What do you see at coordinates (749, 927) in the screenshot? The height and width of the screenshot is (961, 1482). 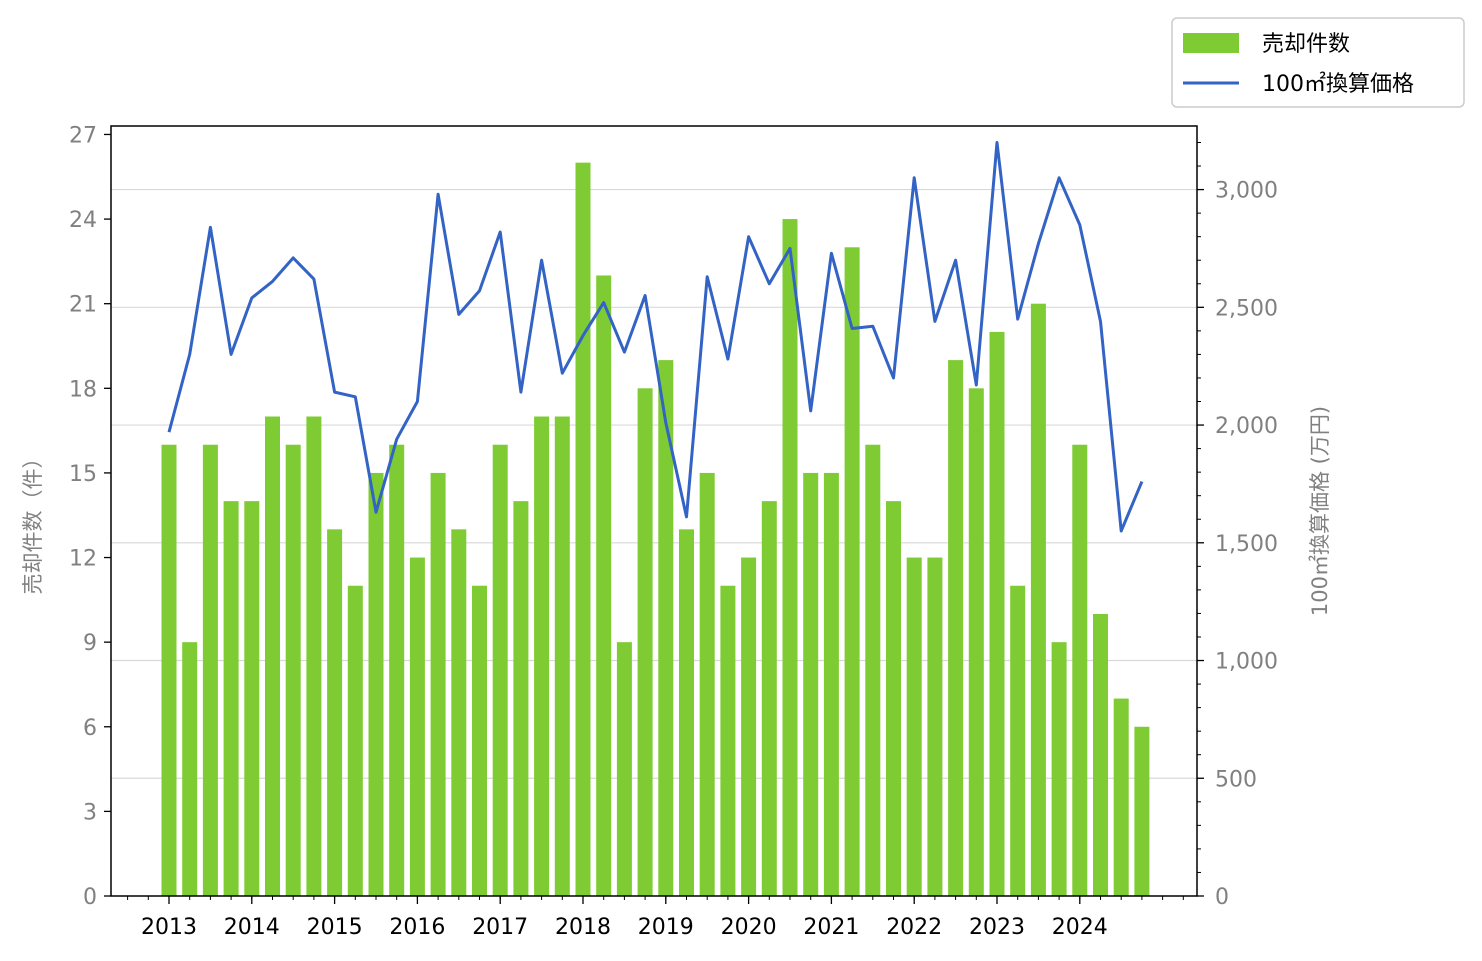 I see `x-tick-label: 2020` at bounding box center [749, 927].